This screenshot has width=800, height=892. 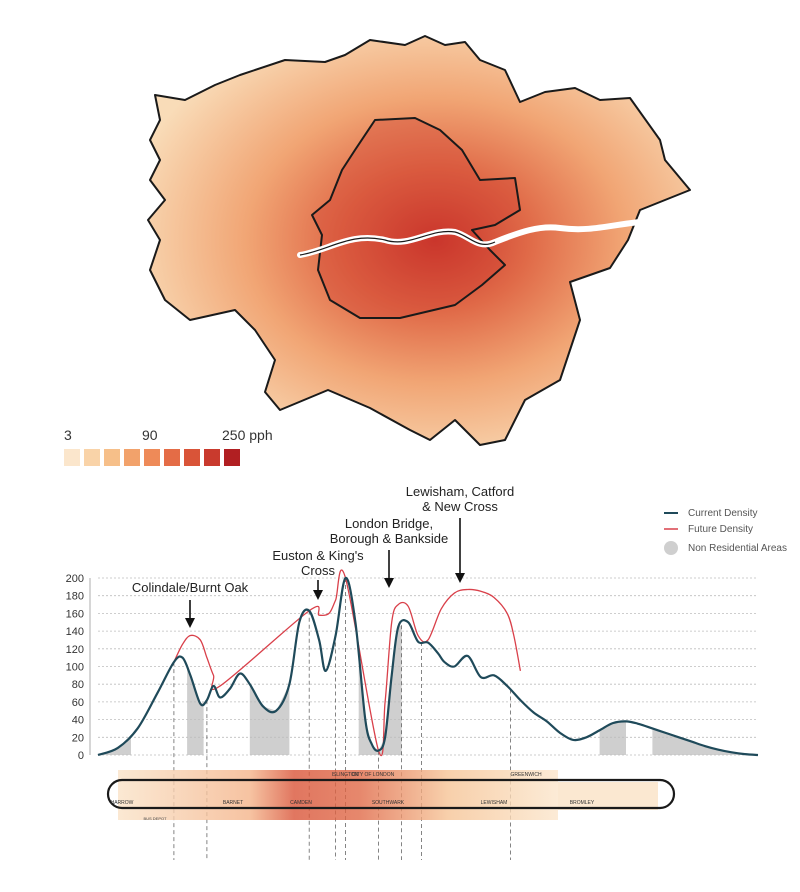 What do you see at coordinates (247, 435) in the screenshot?
I see `scale-label-max: 250 pph` at bounding box center [247, 435].